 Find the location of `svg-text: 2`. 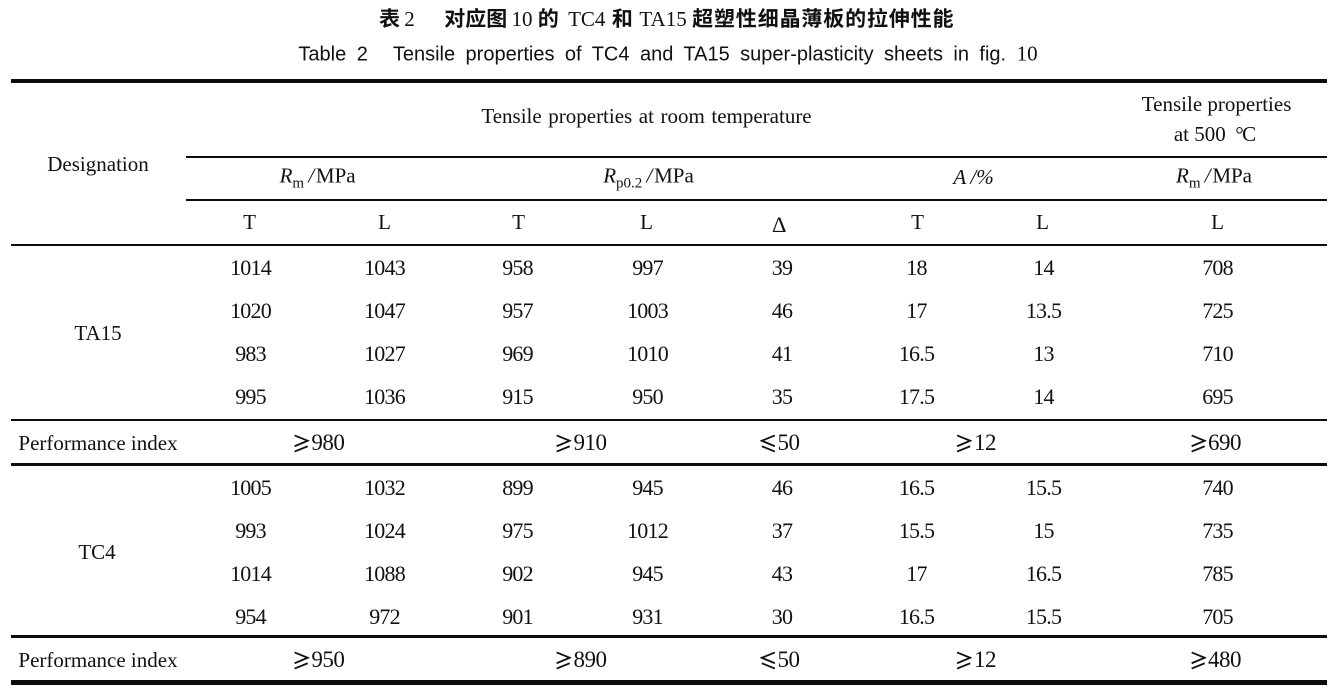

svg-text: 2 is located at coordinates (409, 19).